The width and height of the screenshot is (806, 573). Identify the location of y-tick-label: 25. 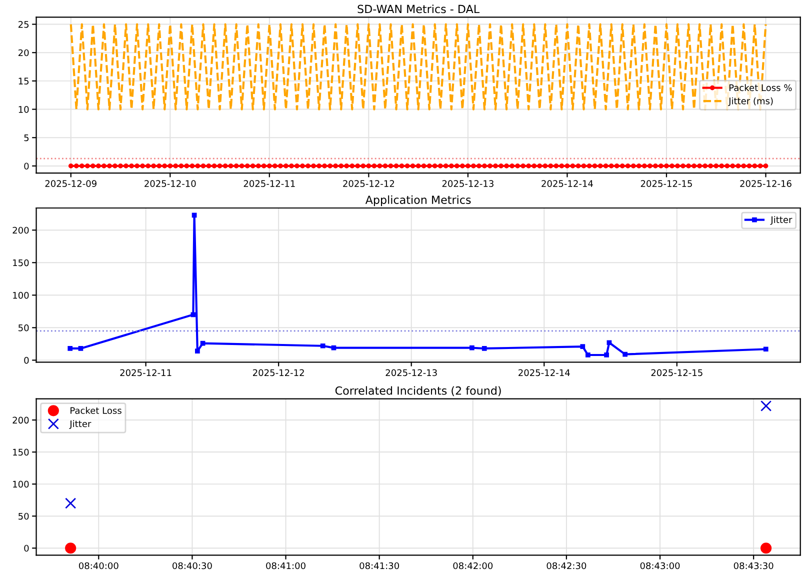
(23, 24).